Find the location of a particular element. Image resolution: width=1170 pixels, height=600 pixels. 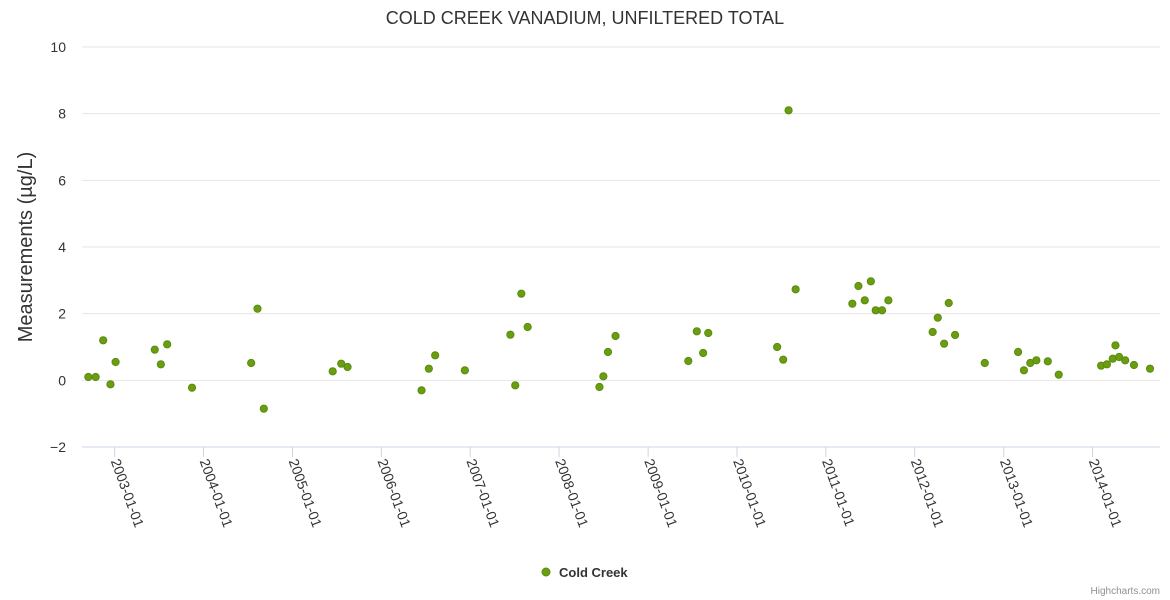

x-tick-label: 2005-01-01 is located at coordinates (306, 493).